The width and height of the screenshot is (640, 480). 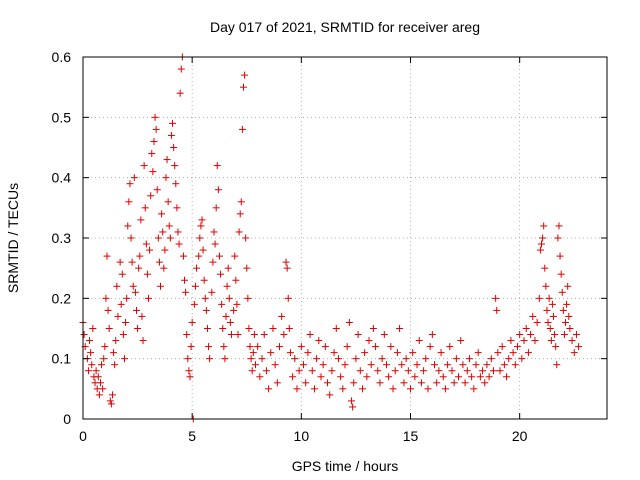 What do you see at coordinates (67, 419) in the screenshot?
I see `y-tick-label: 0` at bounding box center [67, 419].